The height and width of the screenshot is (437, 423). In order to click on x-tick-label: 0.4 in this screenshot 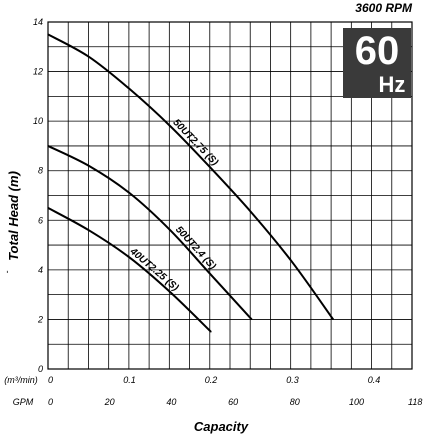, I will do `click(374, 380)`.